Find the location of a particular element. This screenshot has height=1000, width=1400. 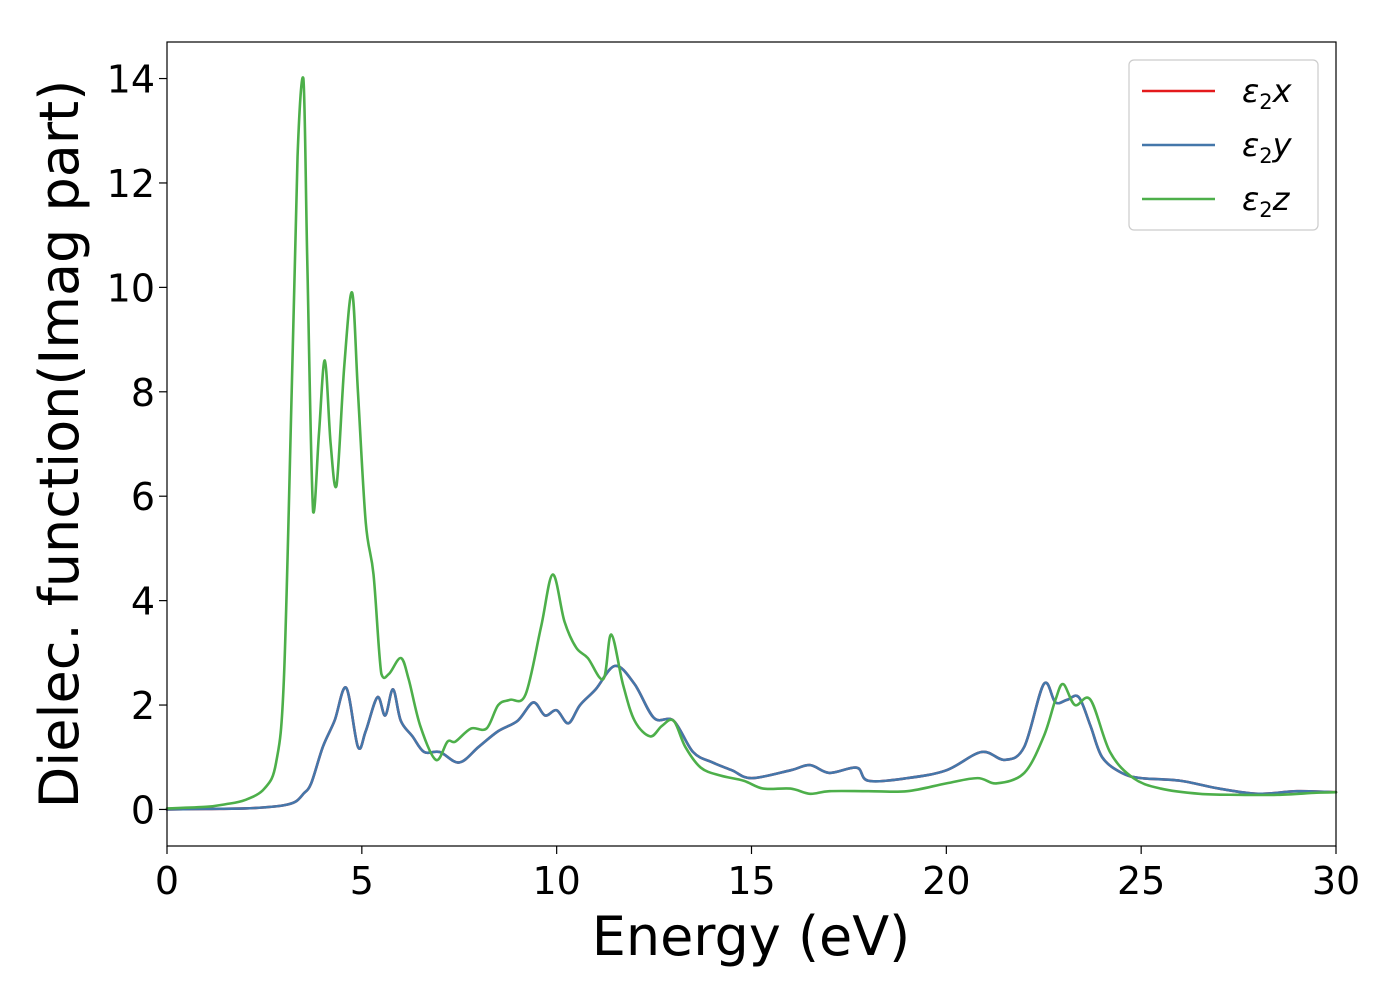

x-axis-ticks: 0 5 10 15 20 25 30 is located at coordinates (757, 874).